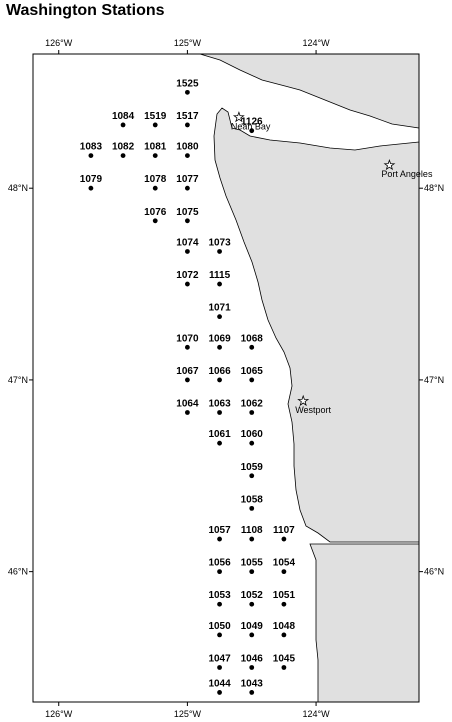 The width and height of the screenshot is (452, 722). I want to click on station-label: 1056, so click(219, 563).